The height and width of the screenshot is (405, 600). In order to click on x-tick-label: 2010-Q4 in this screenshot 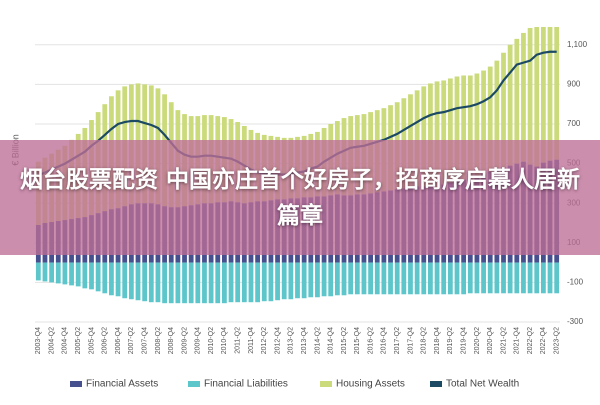, I will do `click(224, 340)`.